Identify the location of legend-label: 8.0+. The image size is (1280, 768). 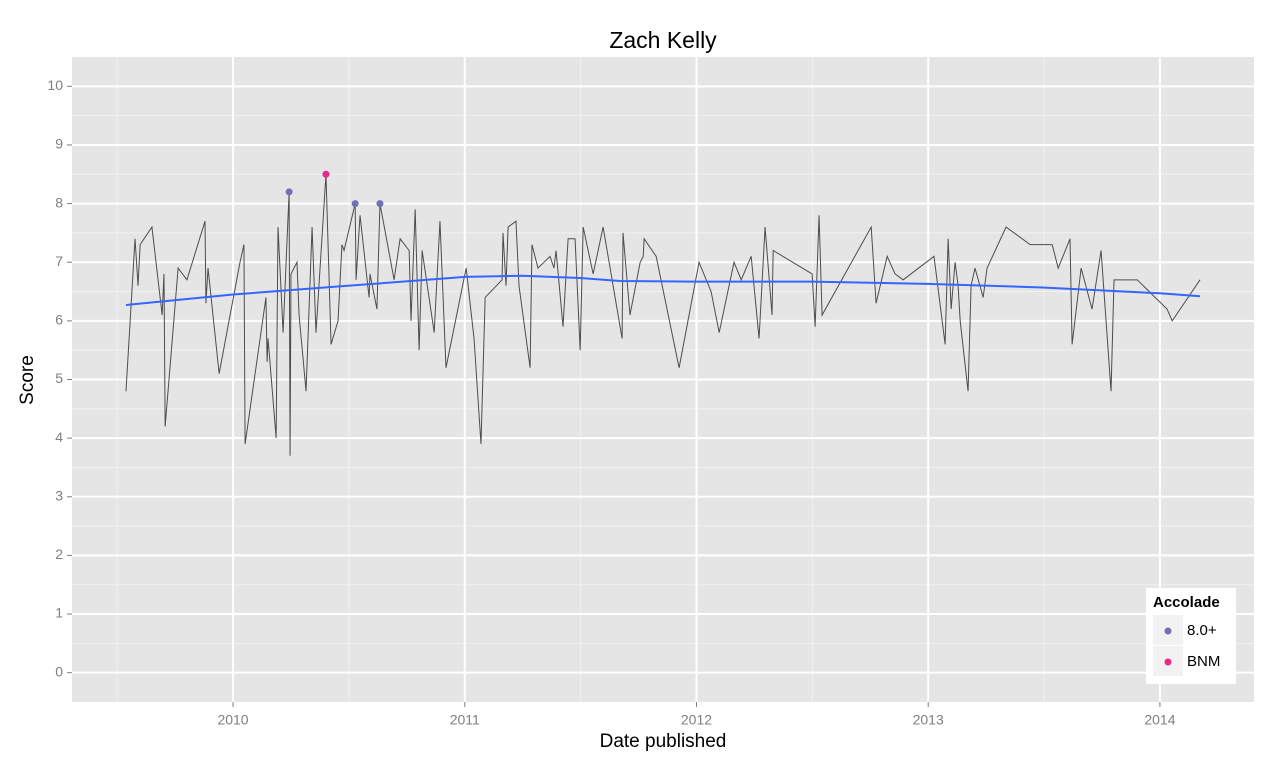
(1202, 630).